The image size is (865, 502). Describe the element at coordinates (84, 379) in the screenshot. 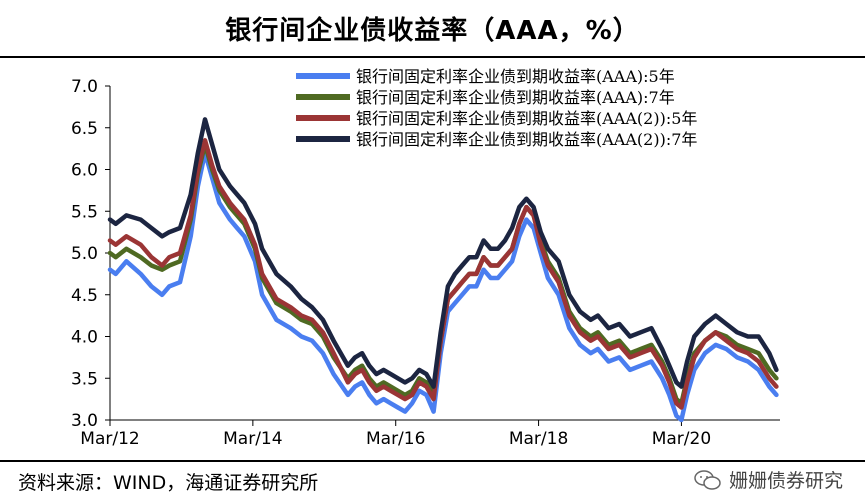

I see `y-tick-label: 3.5` at that location.